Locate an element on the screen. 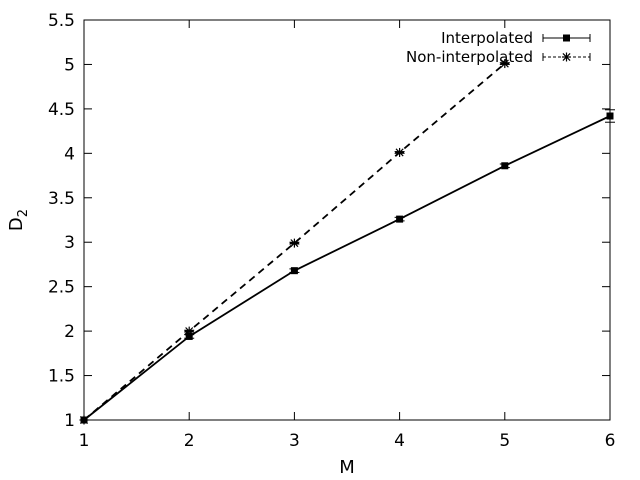 The width and height of the screenshot is (640, 480). y-tick-label: 4.5 is located at coordinates (61, 110).